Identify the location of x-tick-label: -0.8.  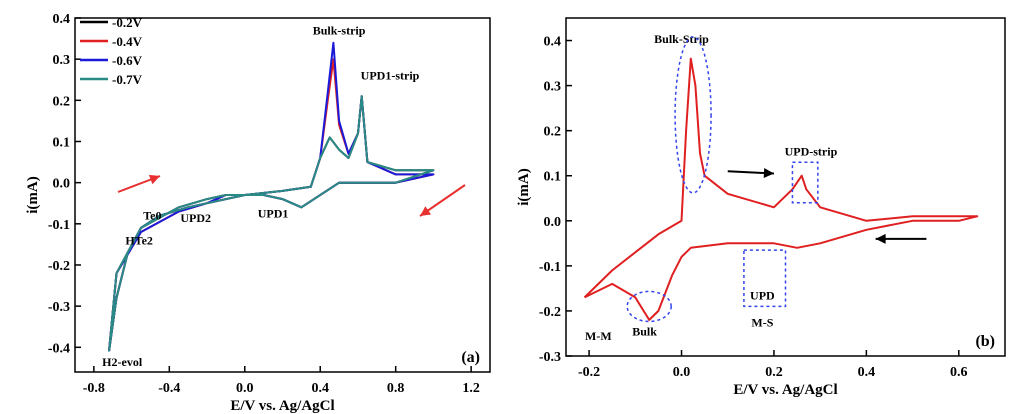
(94, 388).